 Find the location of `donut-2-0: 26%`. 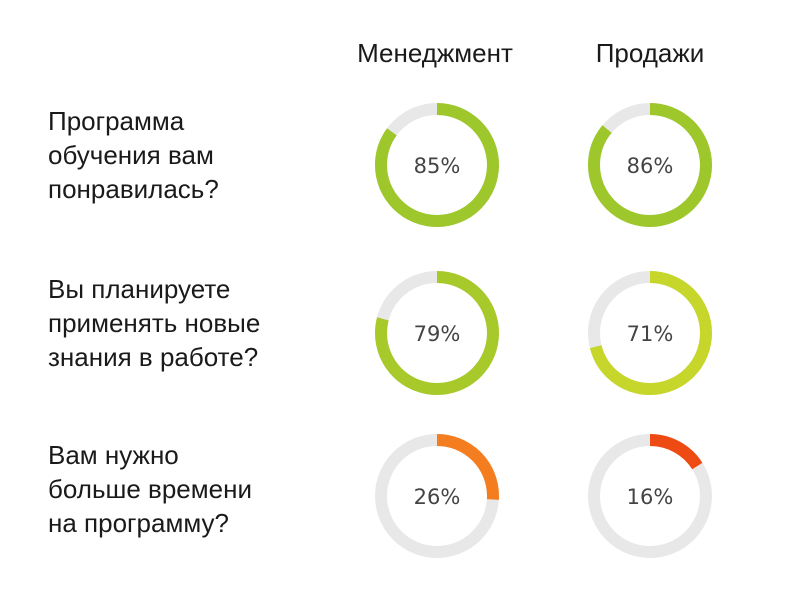

donut-2-0: 26% is located at coordinates (437, 496).